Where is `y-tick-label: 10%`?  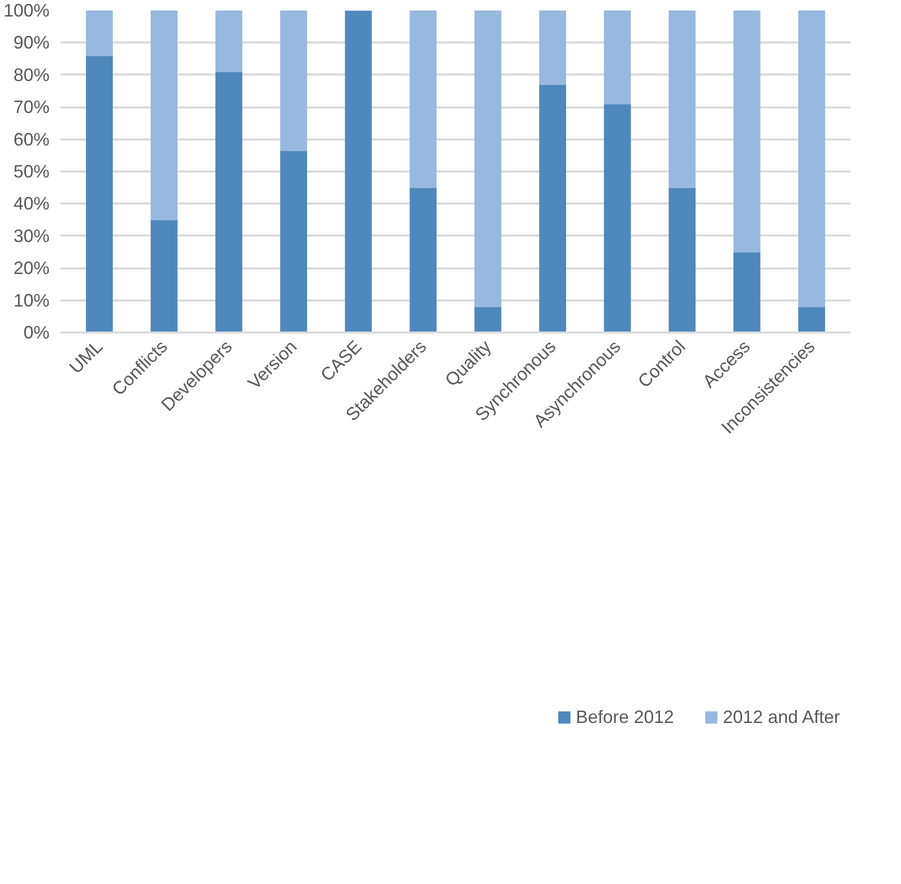
y-tick-label: 10% is located at coordinates (31, 300).